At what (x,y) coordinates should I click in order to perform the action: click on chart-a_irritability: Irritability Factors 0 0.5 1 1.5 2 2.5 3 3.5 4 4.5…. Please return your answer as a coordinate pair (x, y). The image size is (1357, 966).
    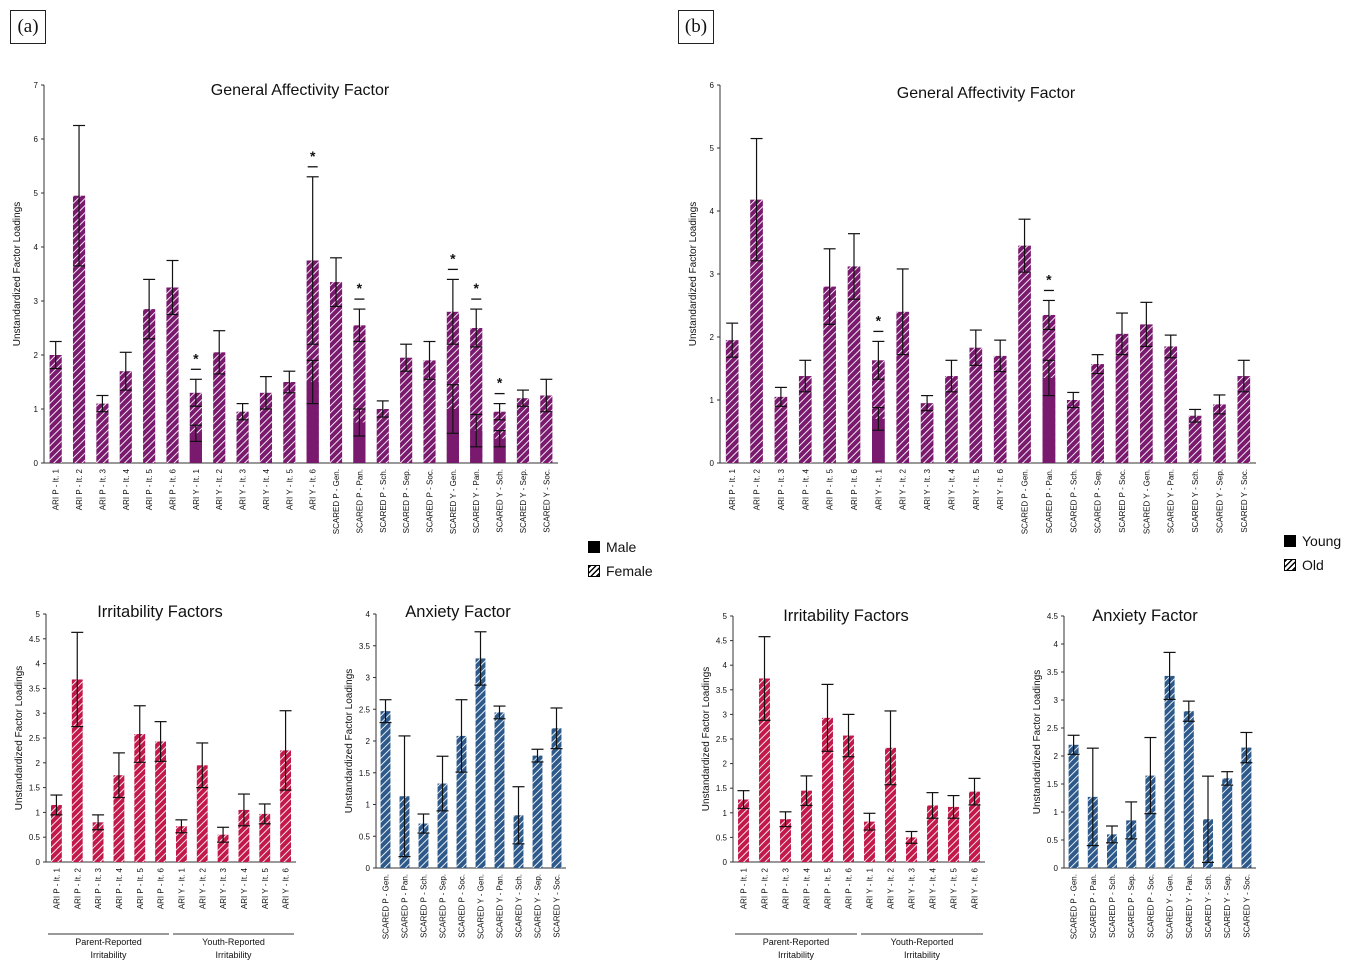
    Looking at the image, I should click on (155, 781).